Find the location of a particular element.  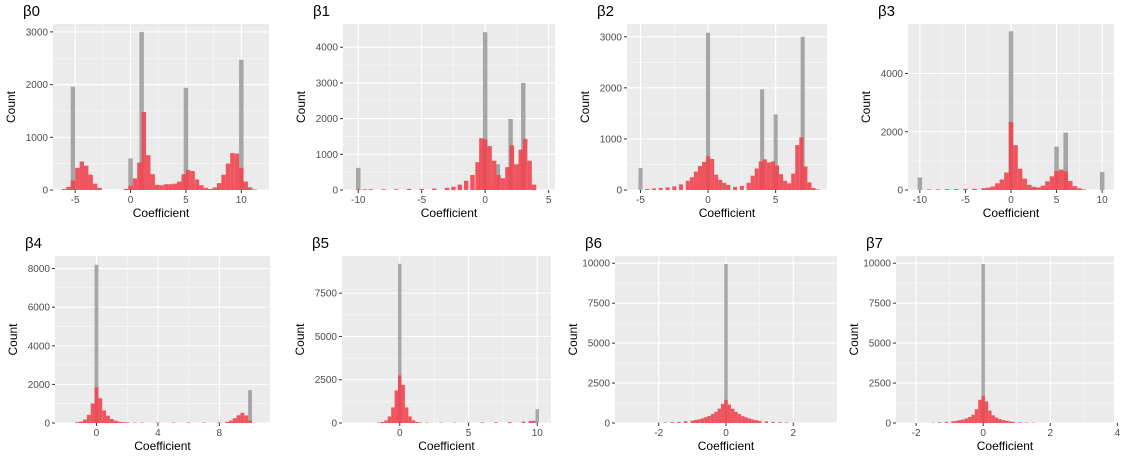

x-tick-label: -2 is located at coordinates (916, 433).